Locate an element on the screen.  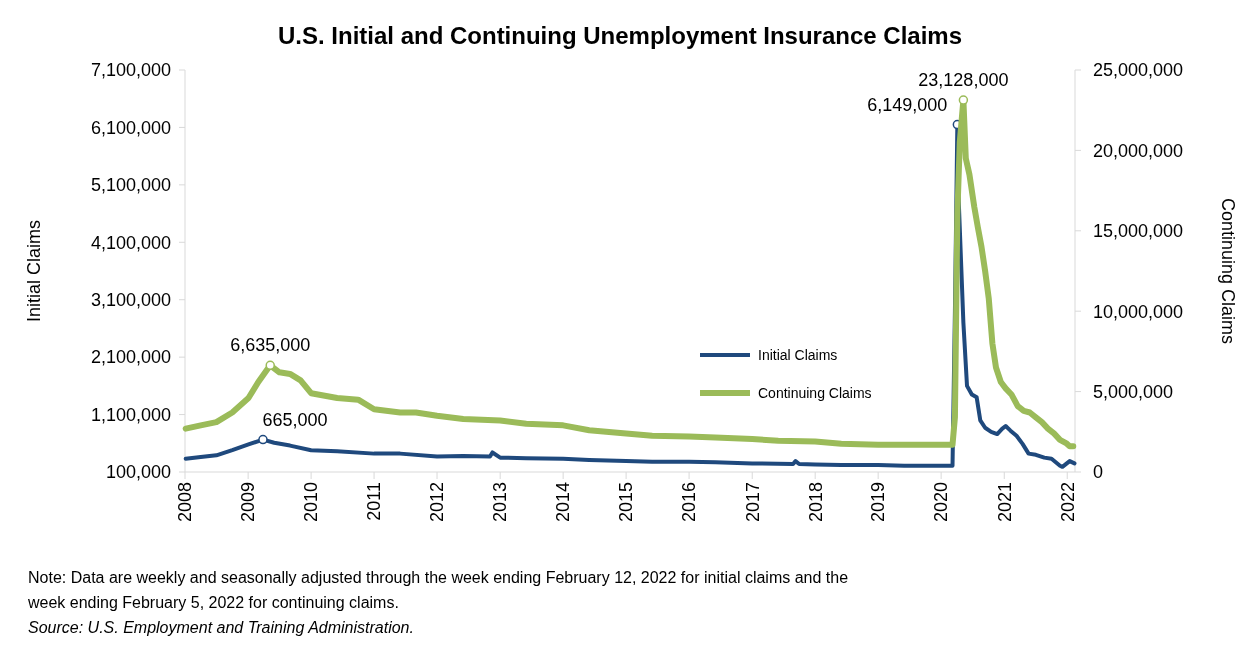
data-label: 6,149,000 is located at coordinates (907, 104).